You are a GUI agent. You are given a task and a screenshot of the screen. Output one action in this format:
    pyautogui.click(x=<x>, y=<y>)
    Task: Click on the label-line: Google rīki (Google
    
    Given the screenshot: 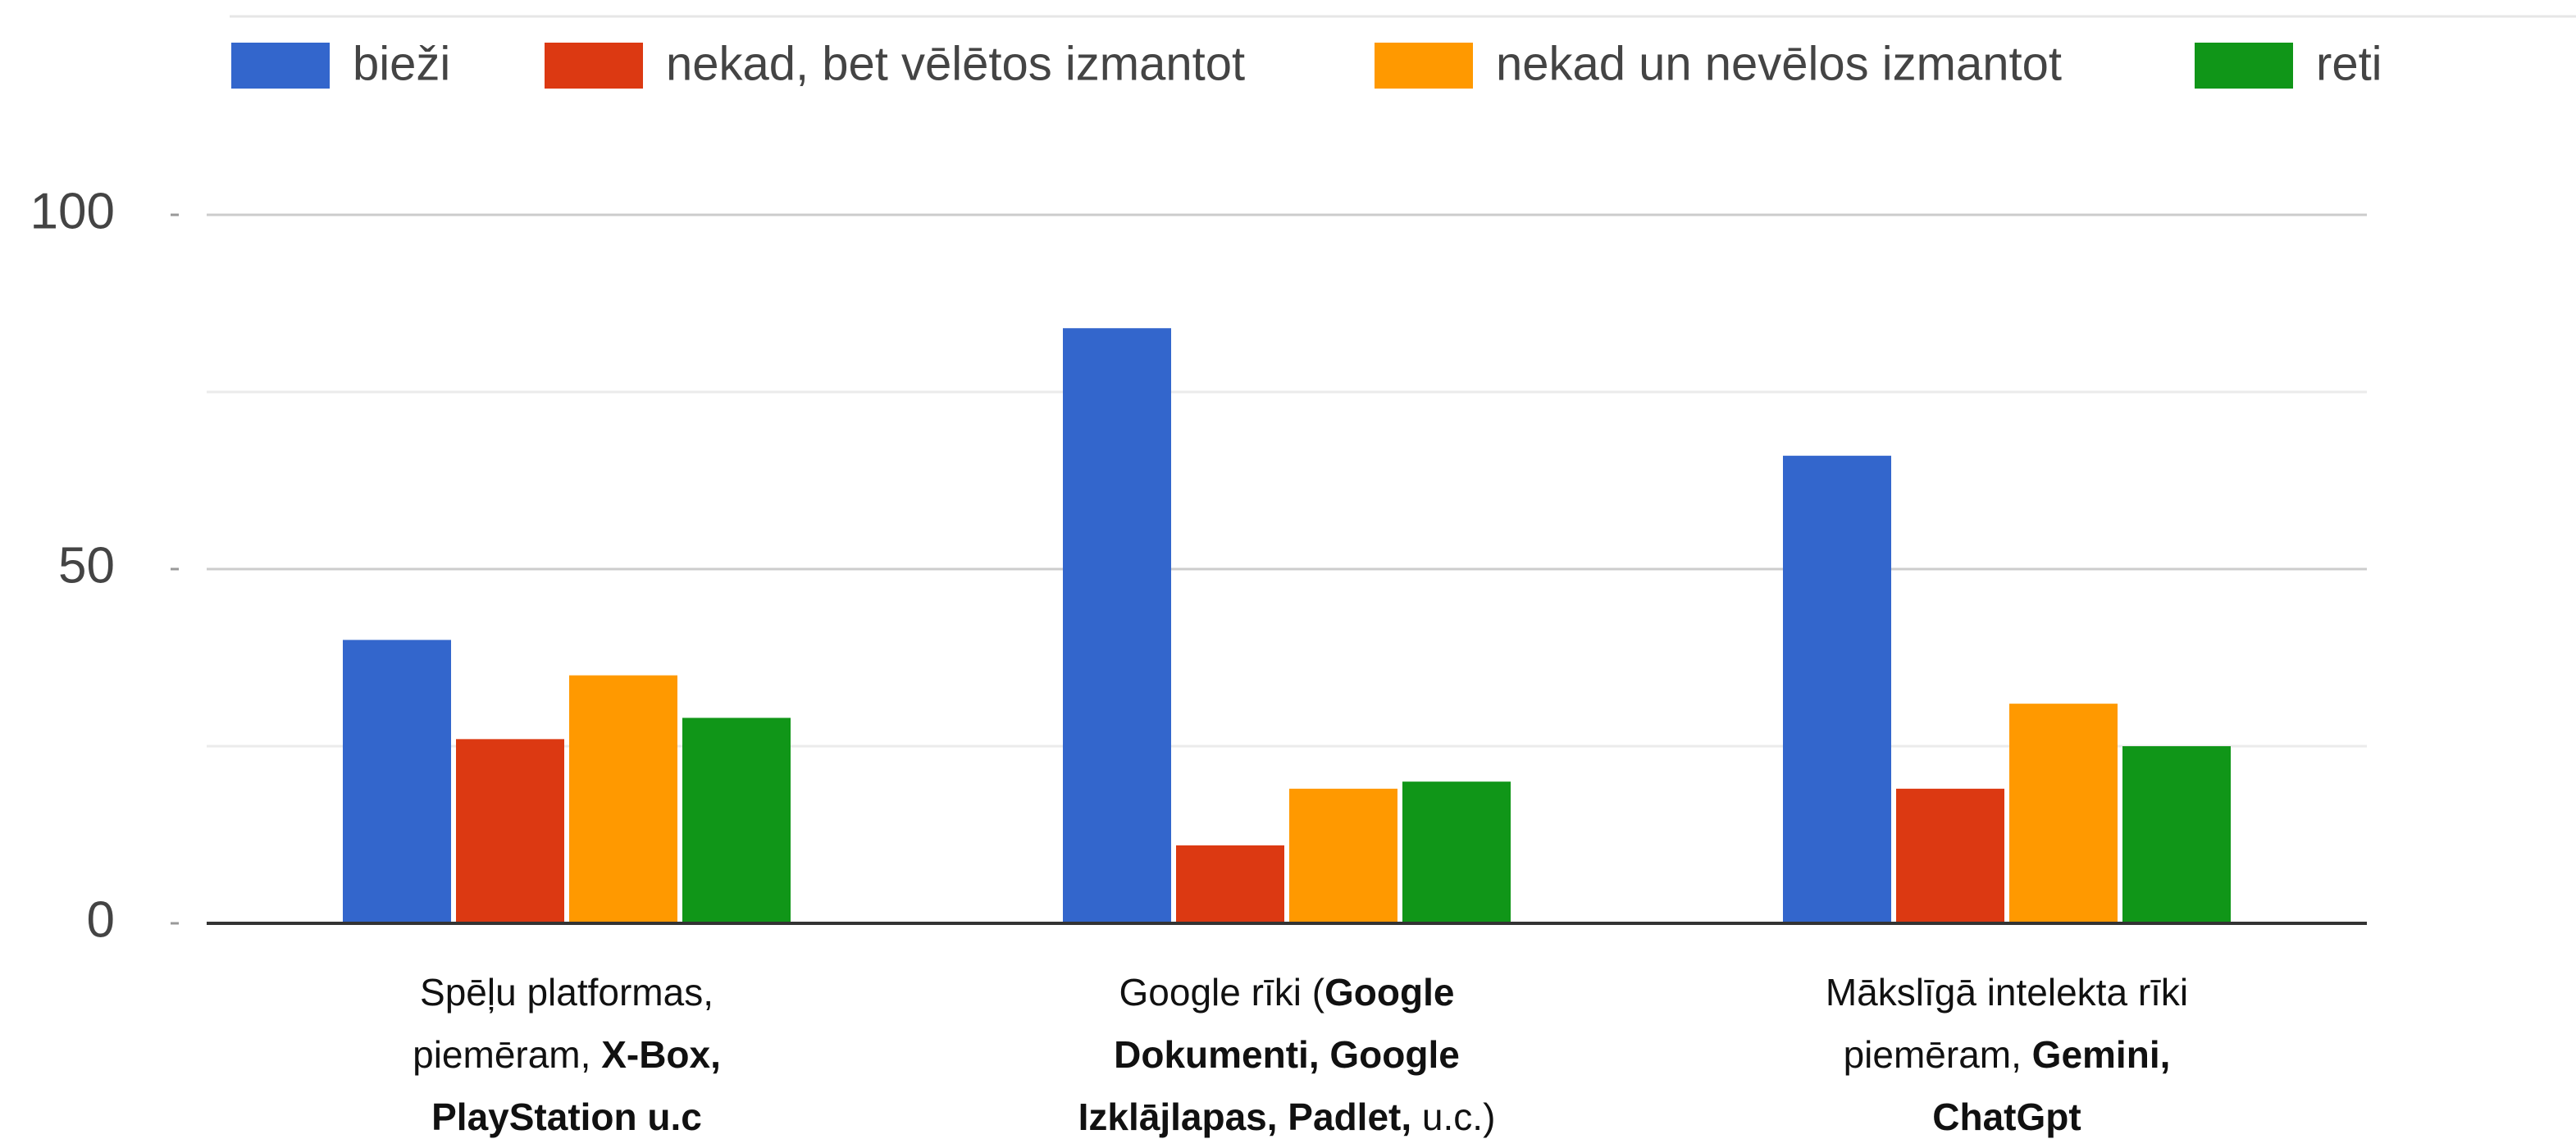 What is the action you would take?
    pyautogui.click(x=1286, y=992)
    